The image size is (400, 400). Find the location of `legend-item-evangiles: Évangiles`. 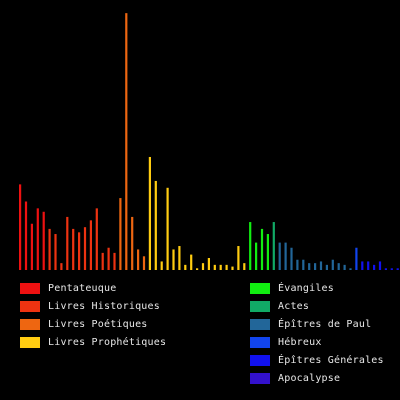

legend-item-evangiles: Évangiles is located at coordinates (317, 288).